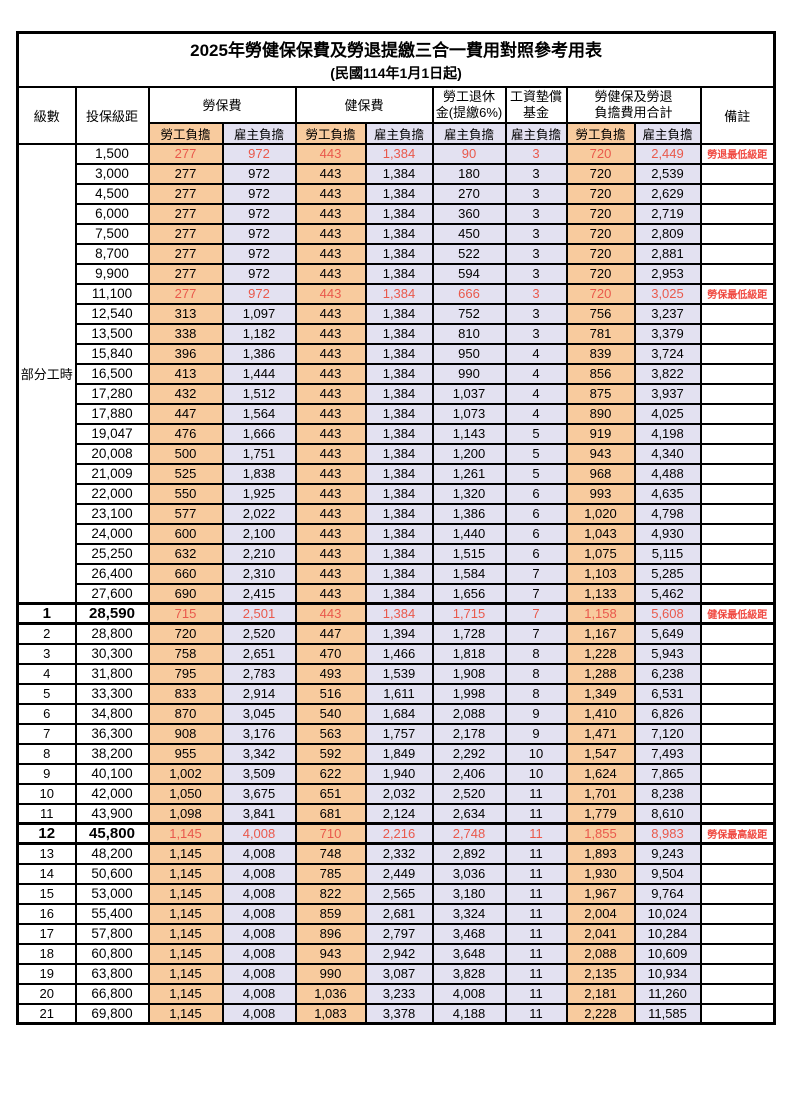 The height and width of the screenshot is (1120, 791). What do you see at coordinates (112, 373) in the screenshot?
I see `salary-bracket-cell: 16,500` at bounding box center [112, 373].